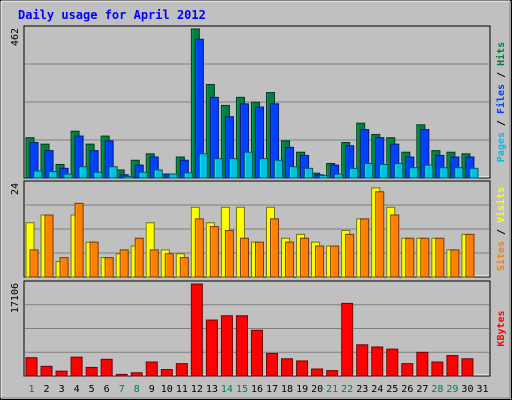  What do you see at coordinates (257, 389) in the screenshot?
I see `x-tick-label: 16` at bounding box center [257, 389].